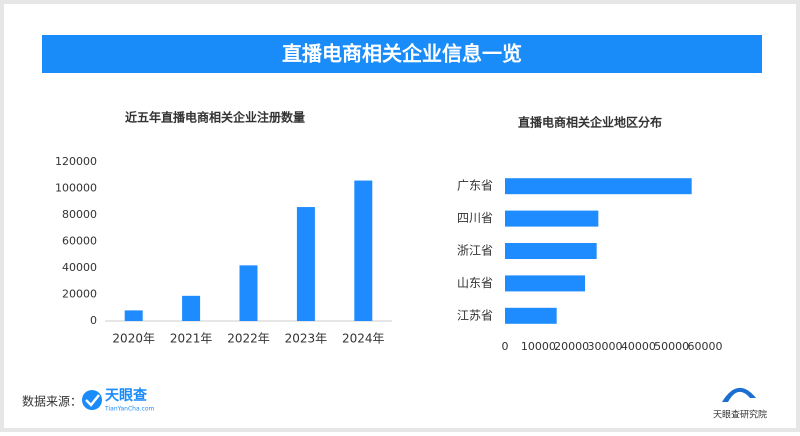 Image resolution: width=800 pixels, height=436 pixels. I want to click on y-tick-label: 四川省, so click(475, 218).